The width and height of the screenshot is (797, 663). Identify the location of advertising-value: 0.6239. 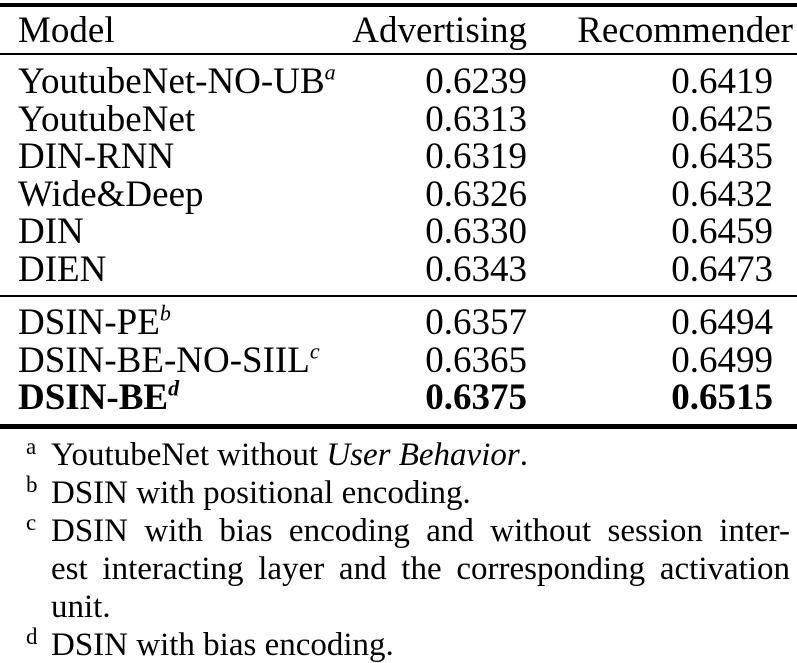
(476, 81).